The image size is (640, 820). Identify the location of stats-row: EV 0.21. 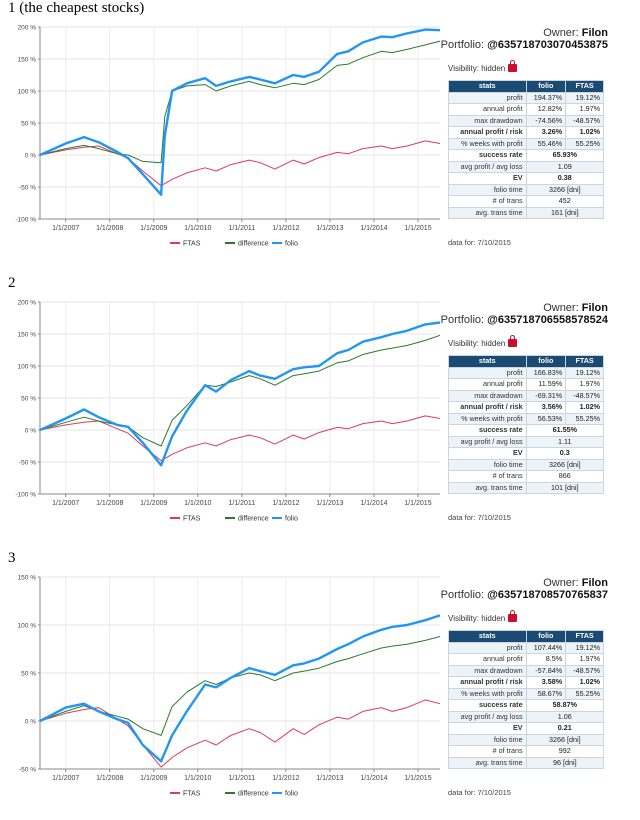
(526, 728).